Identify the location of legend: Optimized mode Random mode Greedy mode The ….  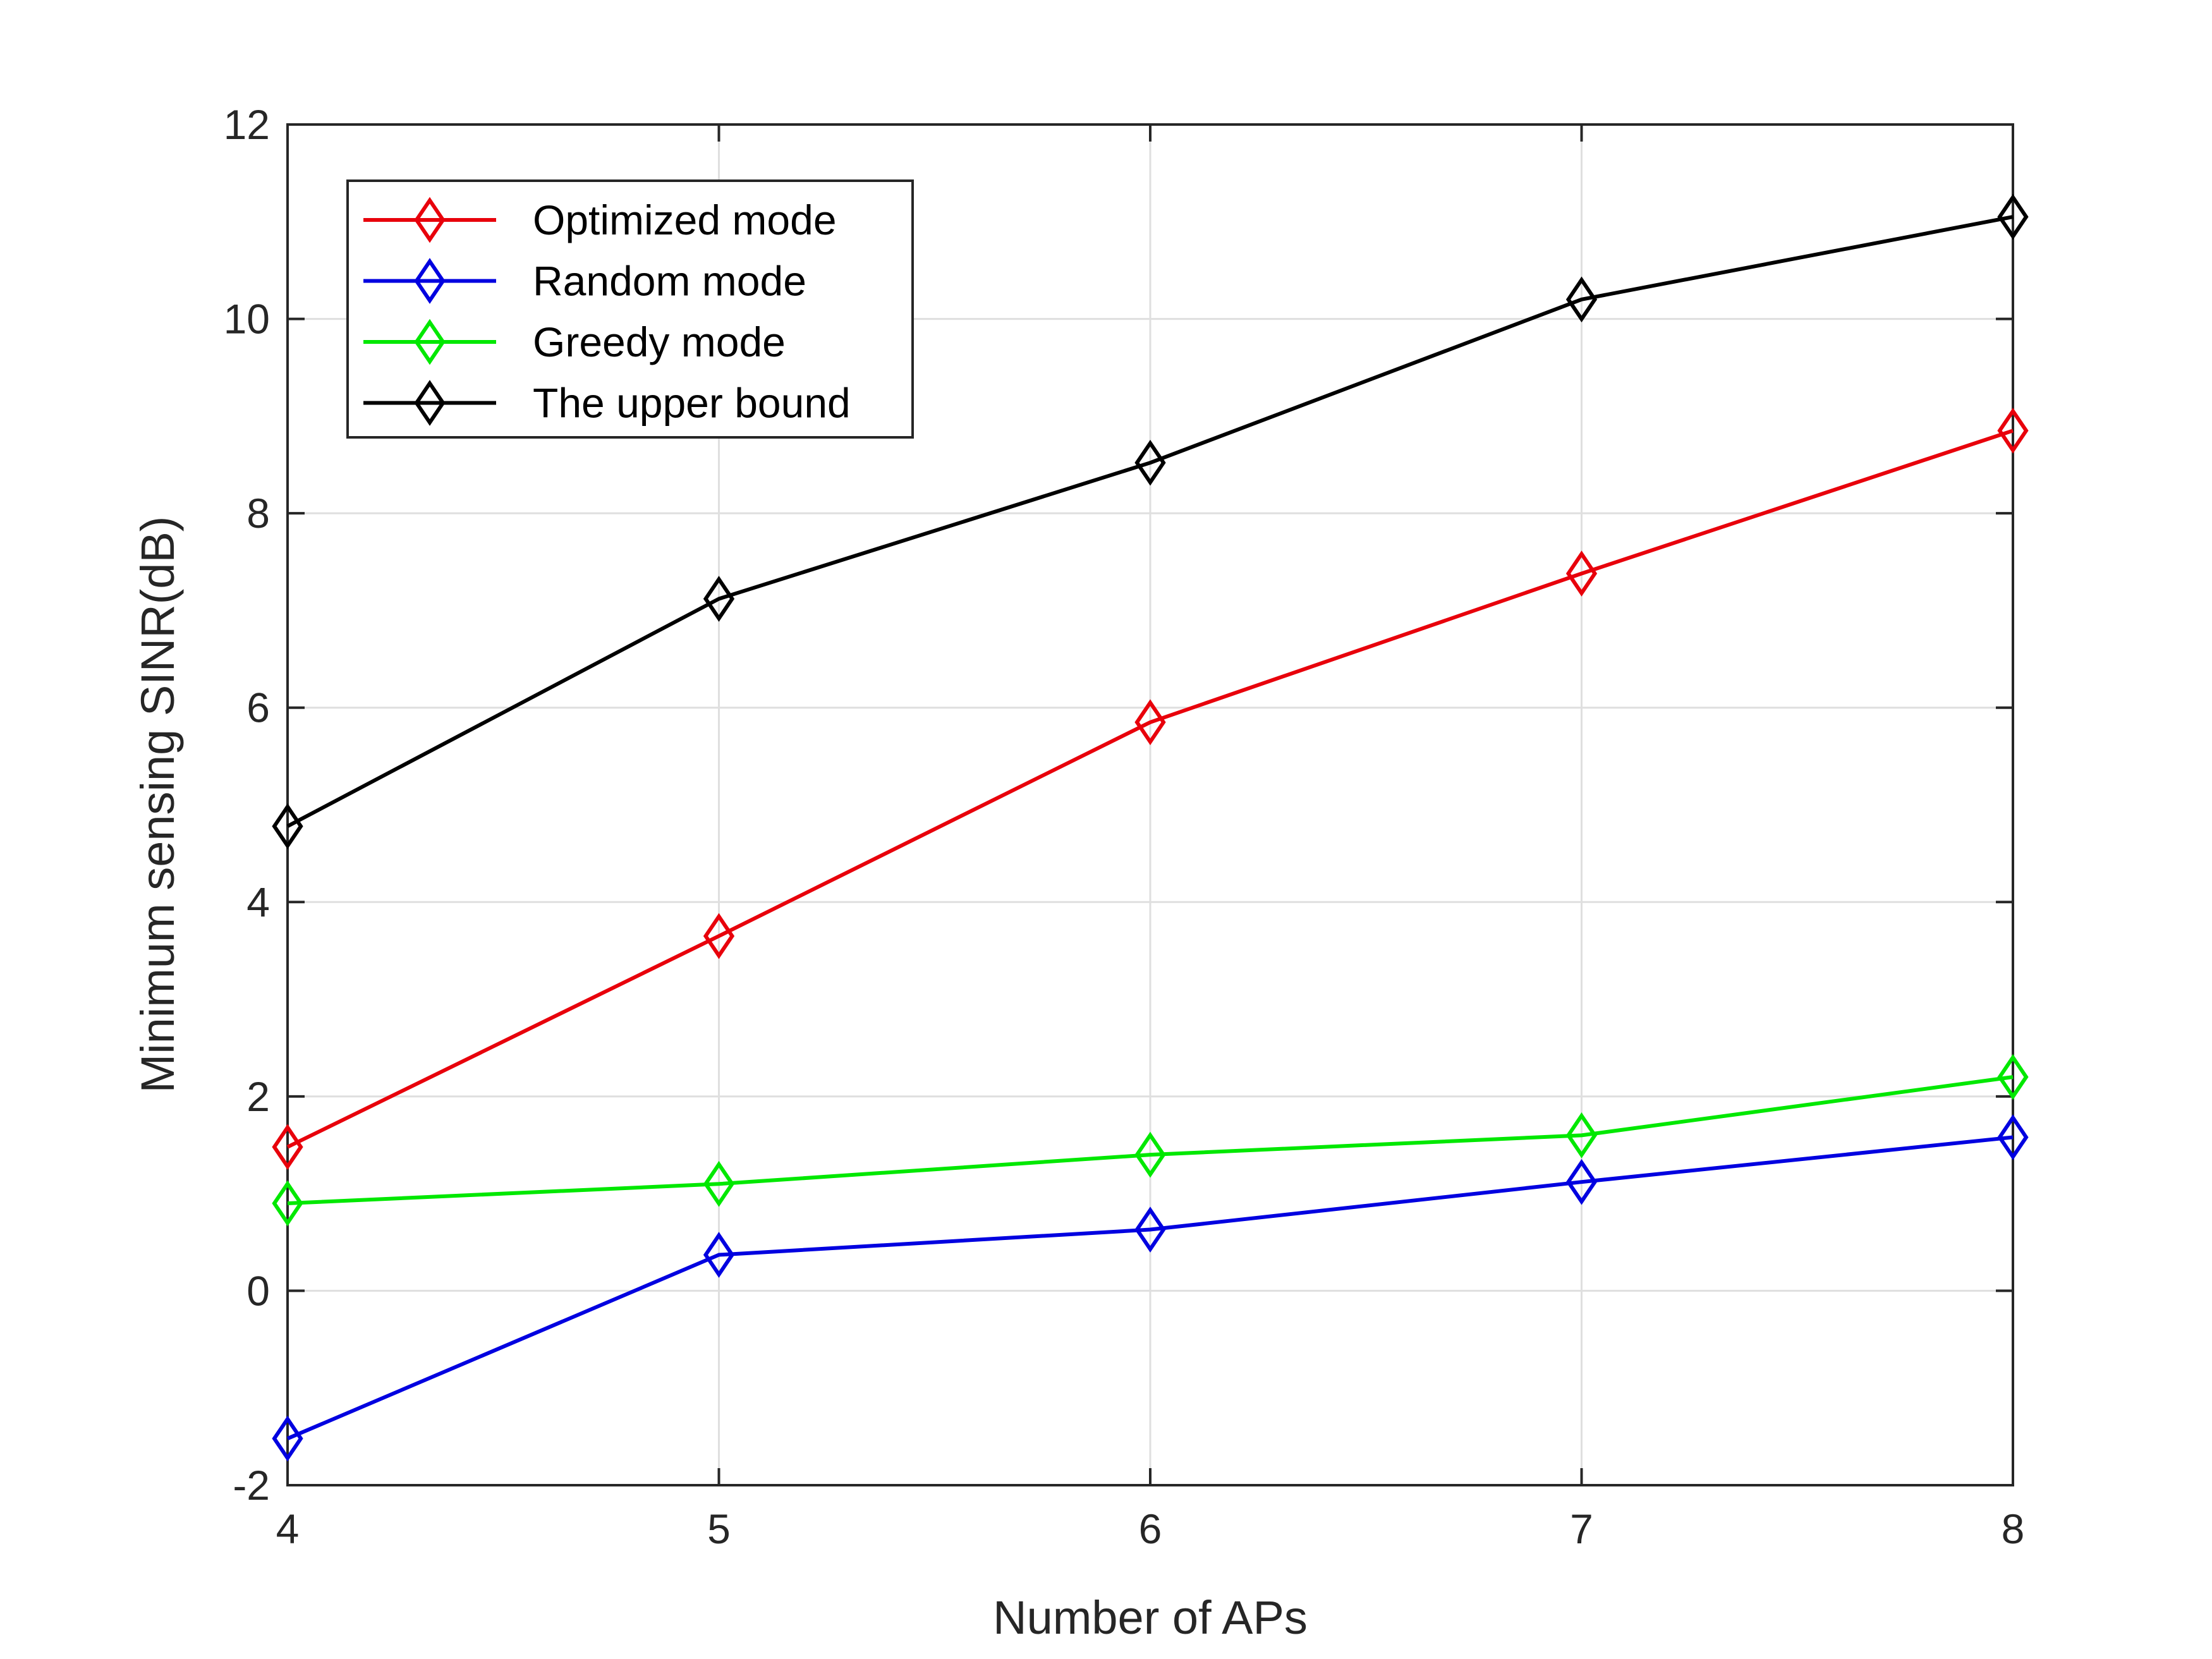
(630, 309).